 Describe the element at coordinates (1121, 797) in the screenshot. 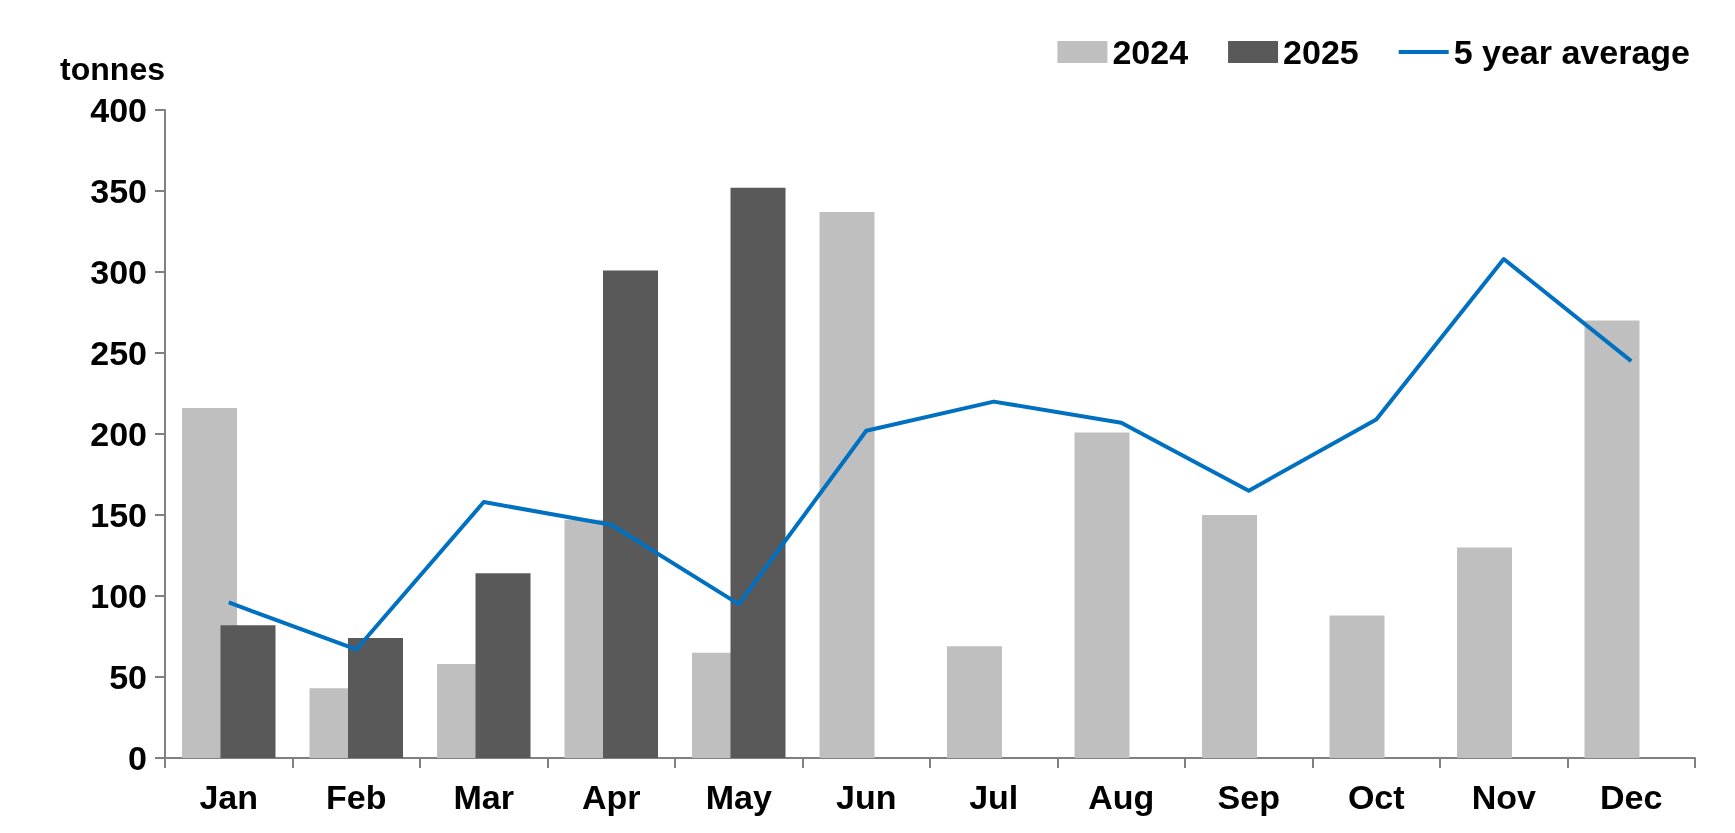

I see `x-tick-label: Aug` at that location.